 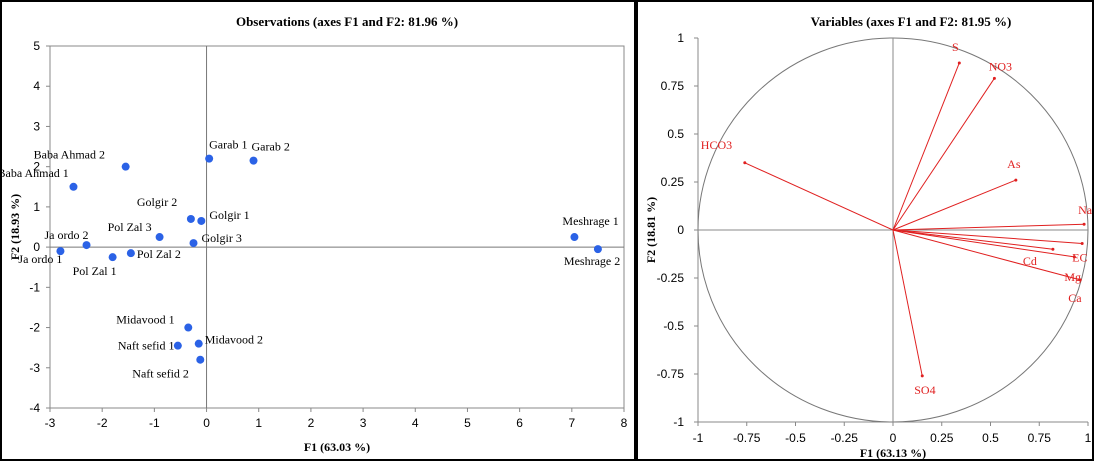 I want to click on y-tick-label: 0, so click(x=36, y=247).